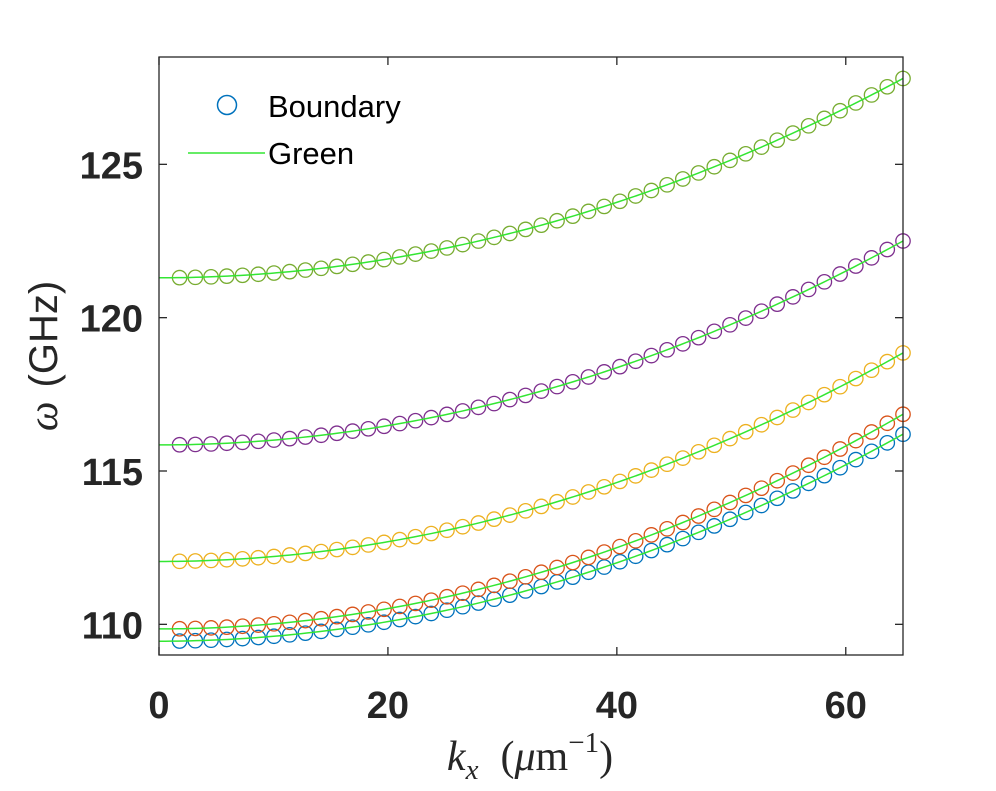 The height and width of the screenshot is (791, 996). Describe the element at coordinates (111, 320) in the screenshot. I see `y-tick-label: 120` at that location.